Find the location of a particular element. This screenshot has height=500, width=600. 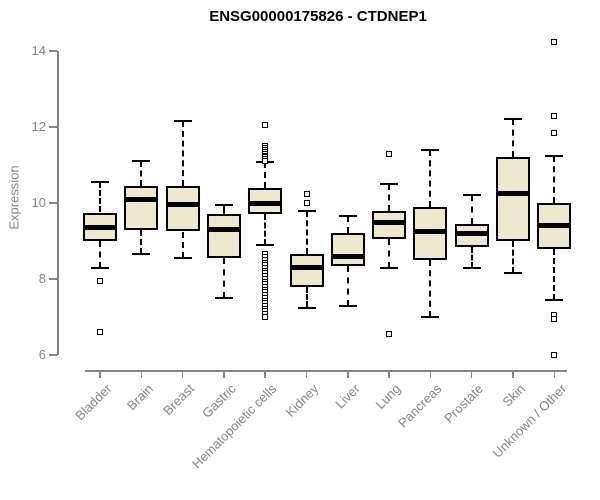

upper-whisker-hematopoietic-cells is located at coordinates (265, 174).